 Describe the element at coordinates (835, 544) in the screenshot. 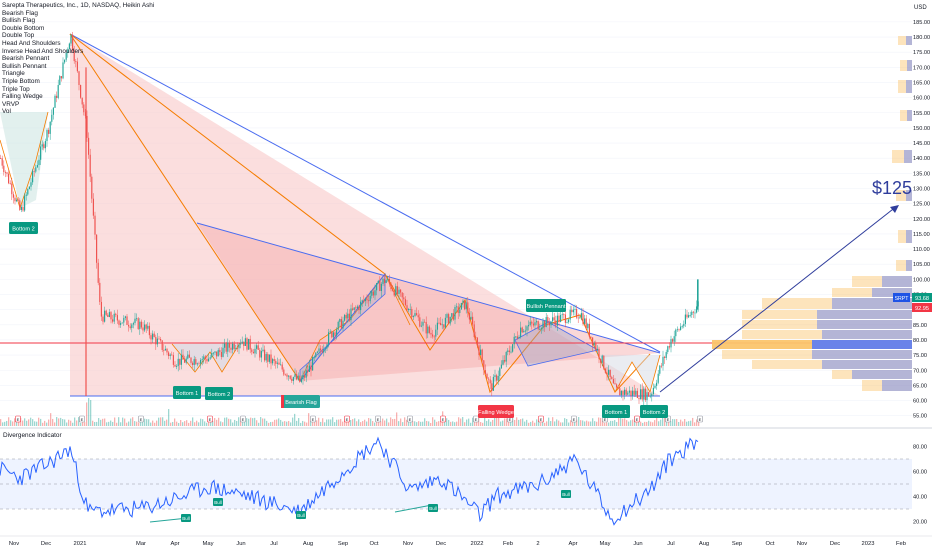

I see `time-tick-label: Dec` at that location.